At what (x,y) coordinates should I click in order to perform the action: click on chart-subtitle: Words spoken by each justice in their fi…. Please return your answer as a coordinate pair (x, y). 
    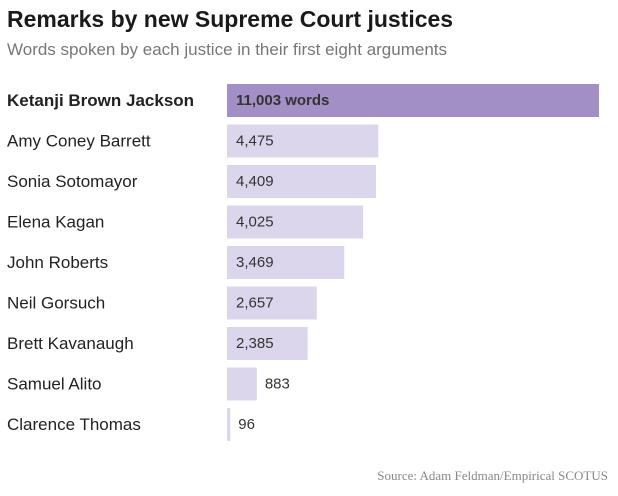
    Looking at the image, I should click on (227, 49).